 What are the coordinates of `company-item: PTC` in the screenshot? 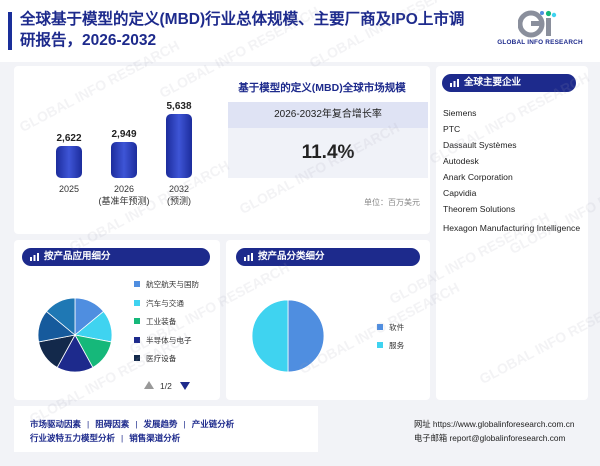 It's located at (452, 129).